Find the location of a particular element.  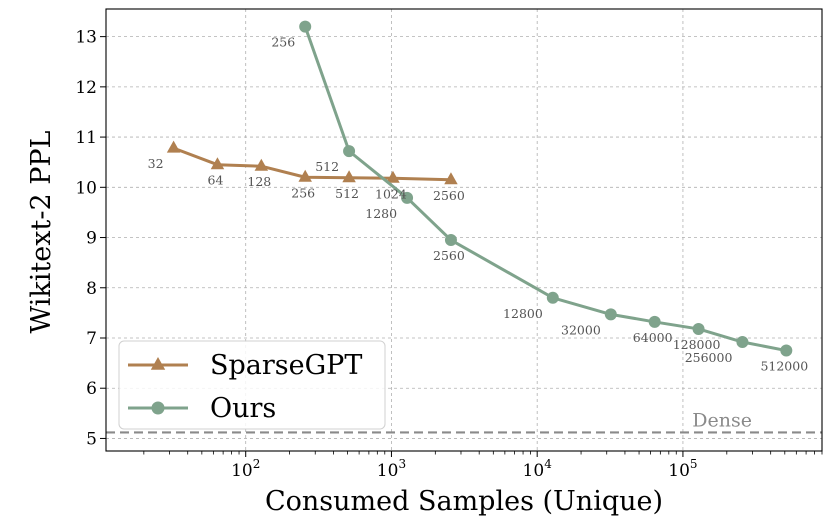

y-tick-label: 13 is located at coordinates (86, 38).